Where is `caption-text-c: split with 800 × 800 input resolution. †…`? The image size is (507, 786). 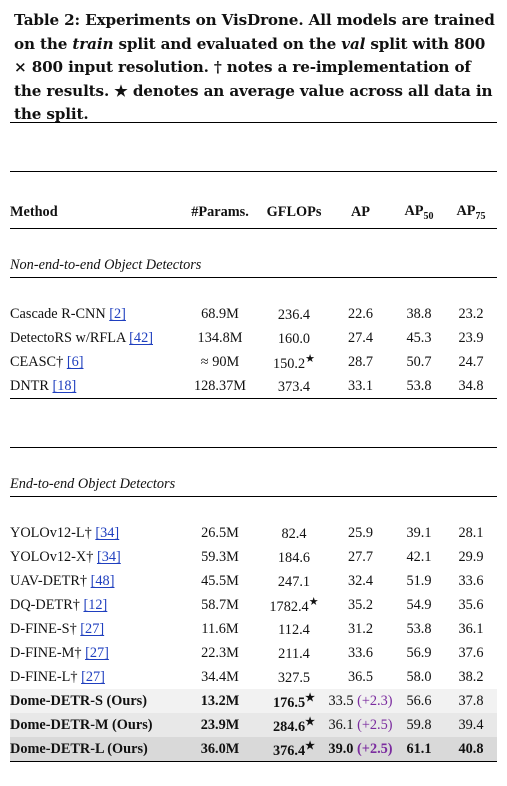 caption-text-c: split with 800 × 800 input resolution. †… is located at coordinates (253, 79).